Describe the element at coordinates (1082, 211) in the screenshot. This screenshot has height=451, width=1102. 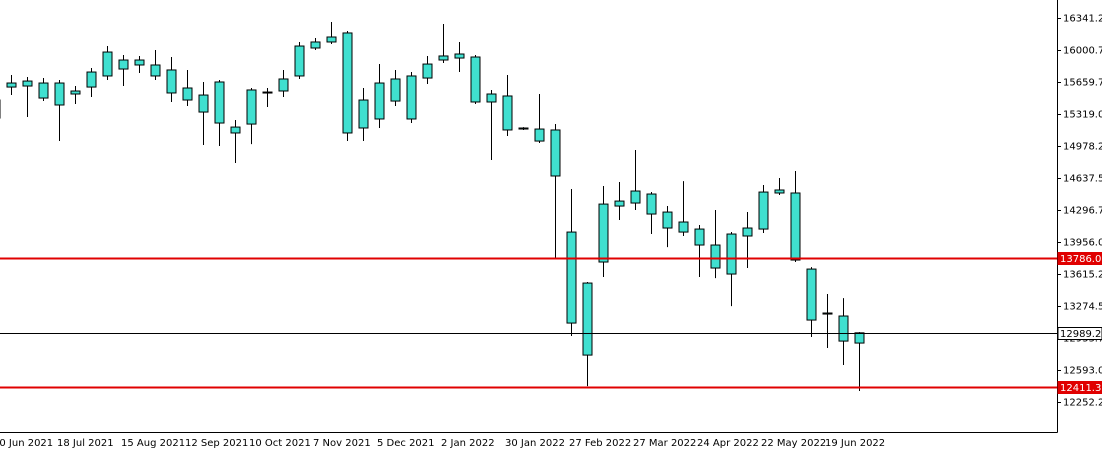
I see `y-tick-label: 14296.75` at that location.